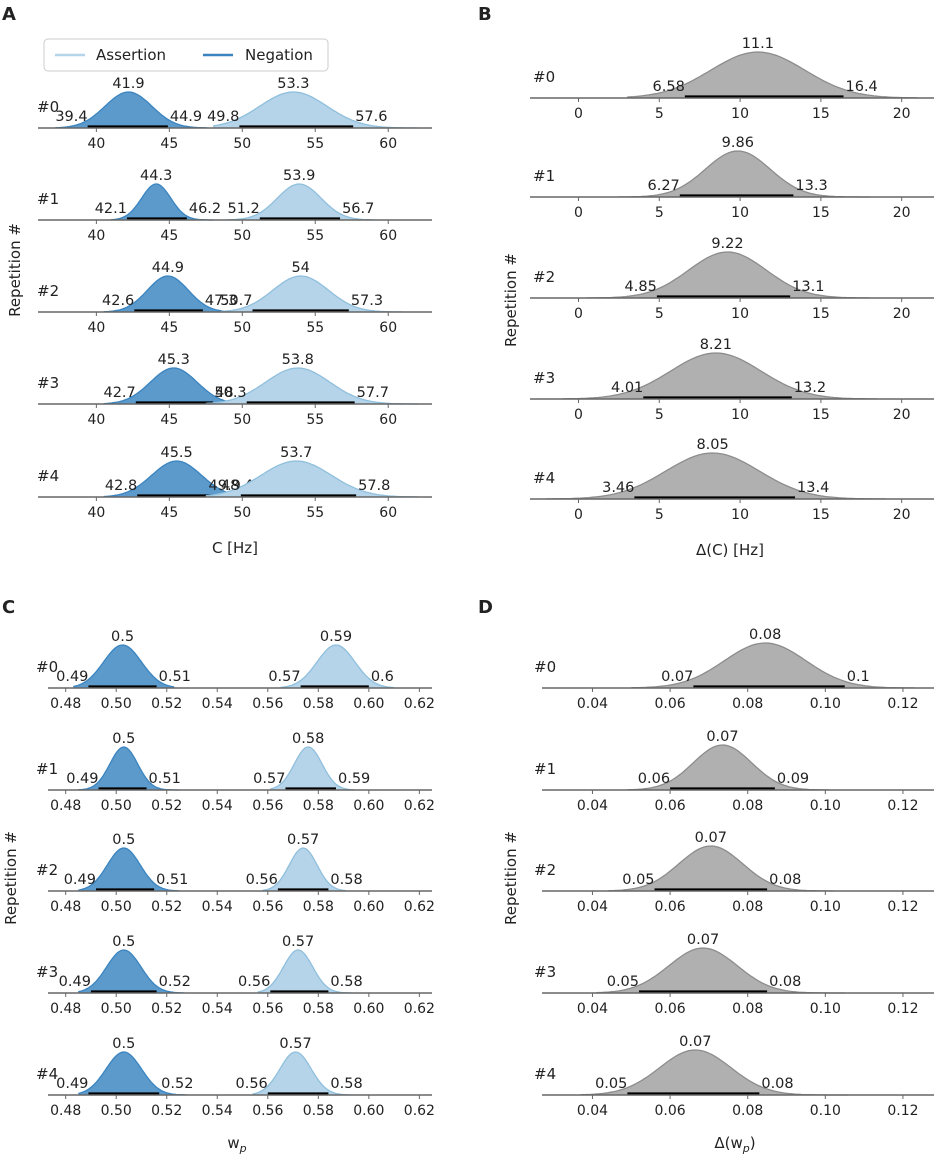 This screenshot has width=944, height=1162. What do you see at coordinates (346, 982) in the screenshot?
I see `hdi-high-label-c-3-assertion: 0.58` at bounding box center [346, 982].